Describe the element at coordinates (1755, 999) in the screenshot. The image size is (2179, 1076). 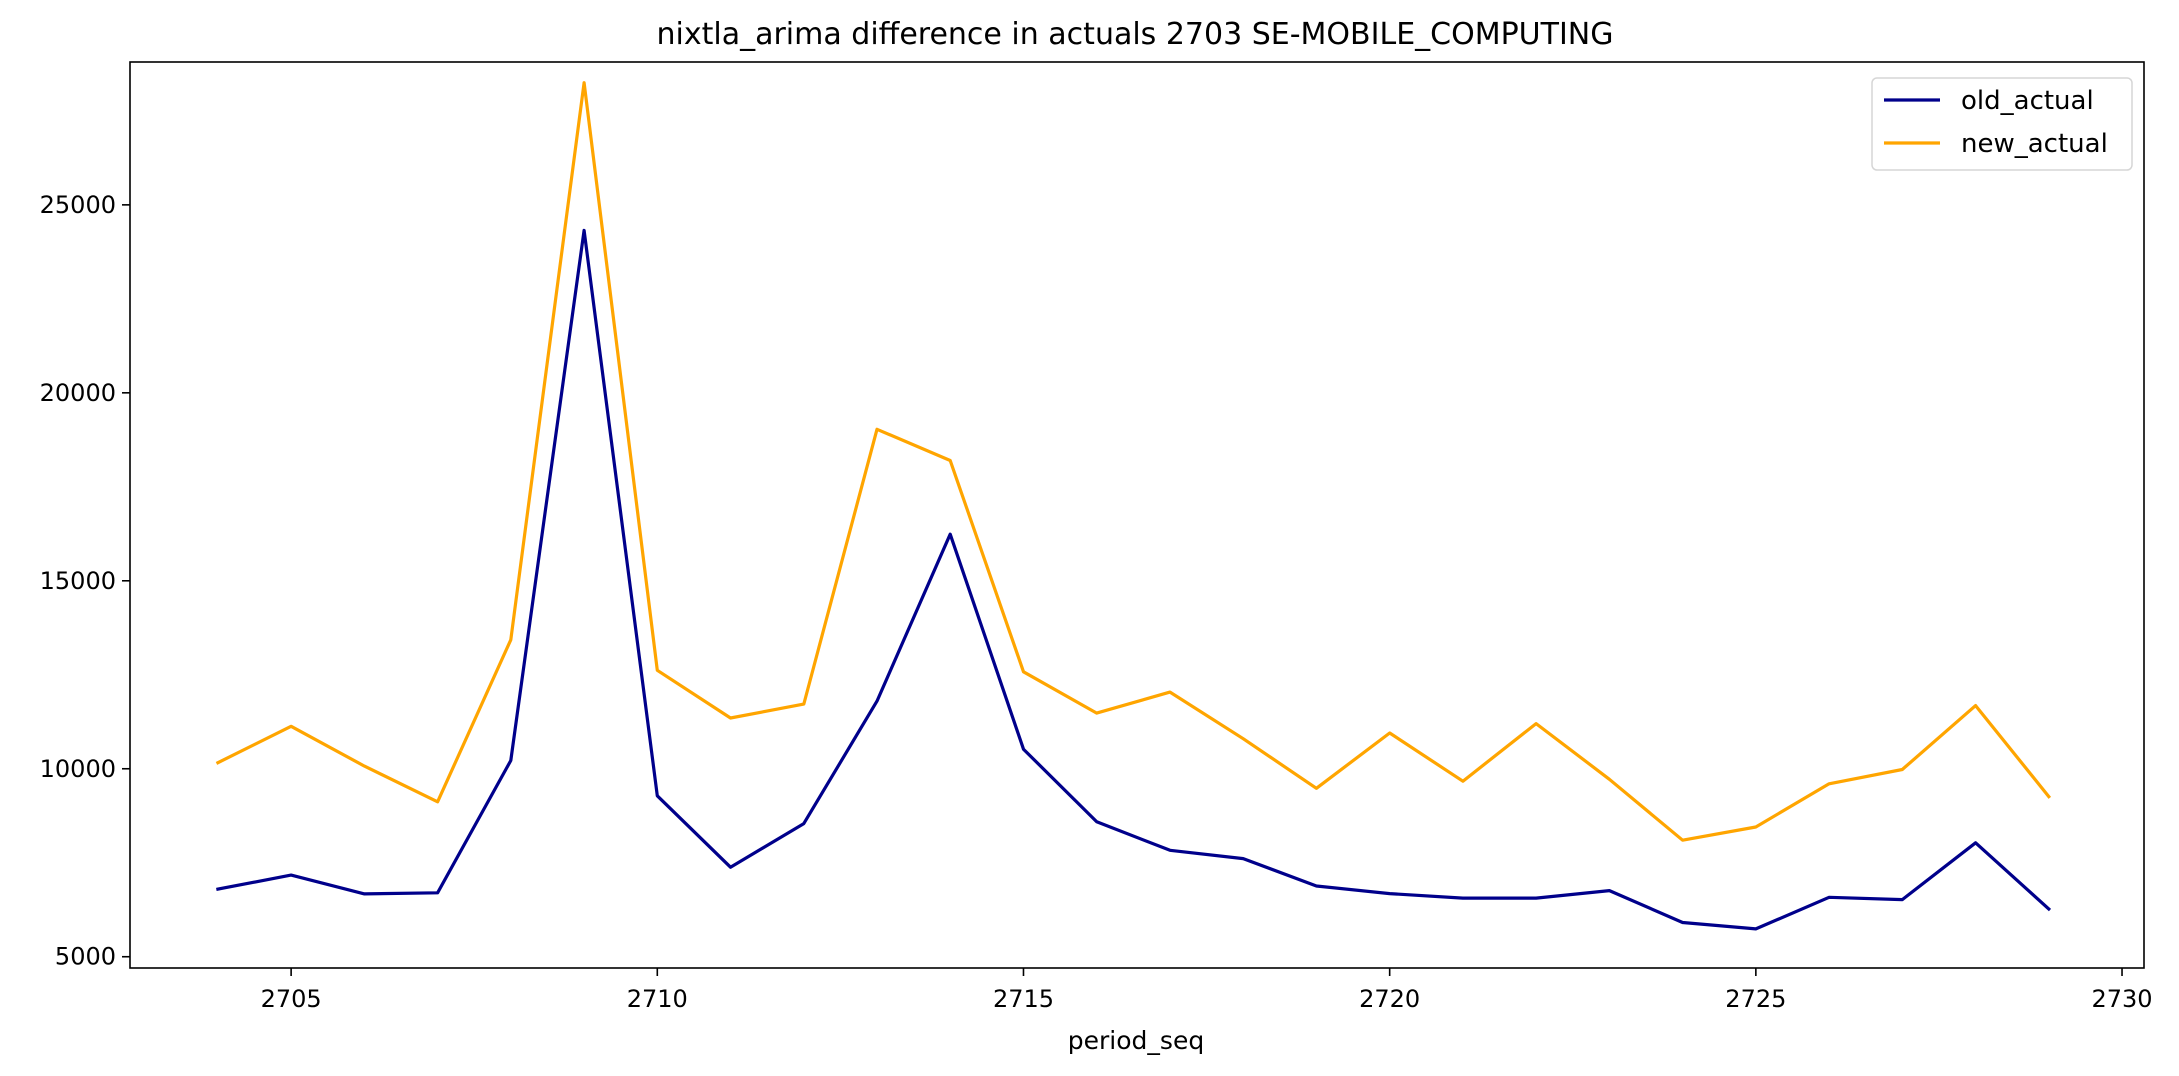
I see `x-tick-label: 2725` at that location.